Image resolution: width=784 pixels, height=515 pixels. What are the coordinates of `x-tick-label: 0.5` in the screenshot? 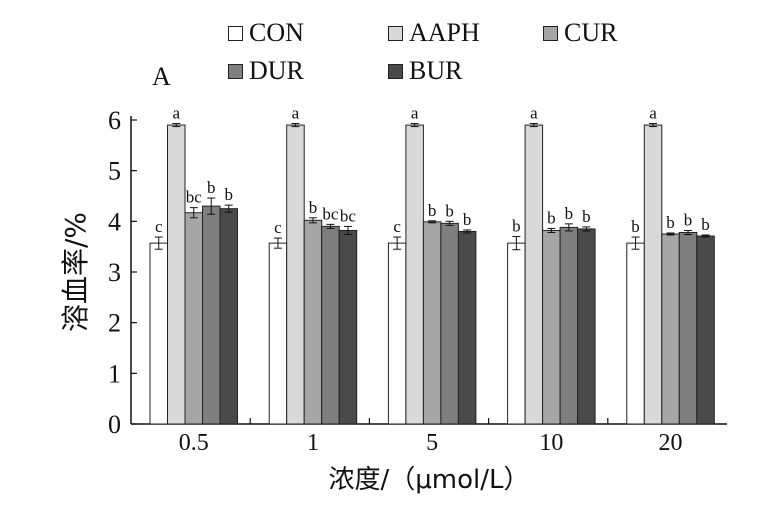 It's located at (194, 443).